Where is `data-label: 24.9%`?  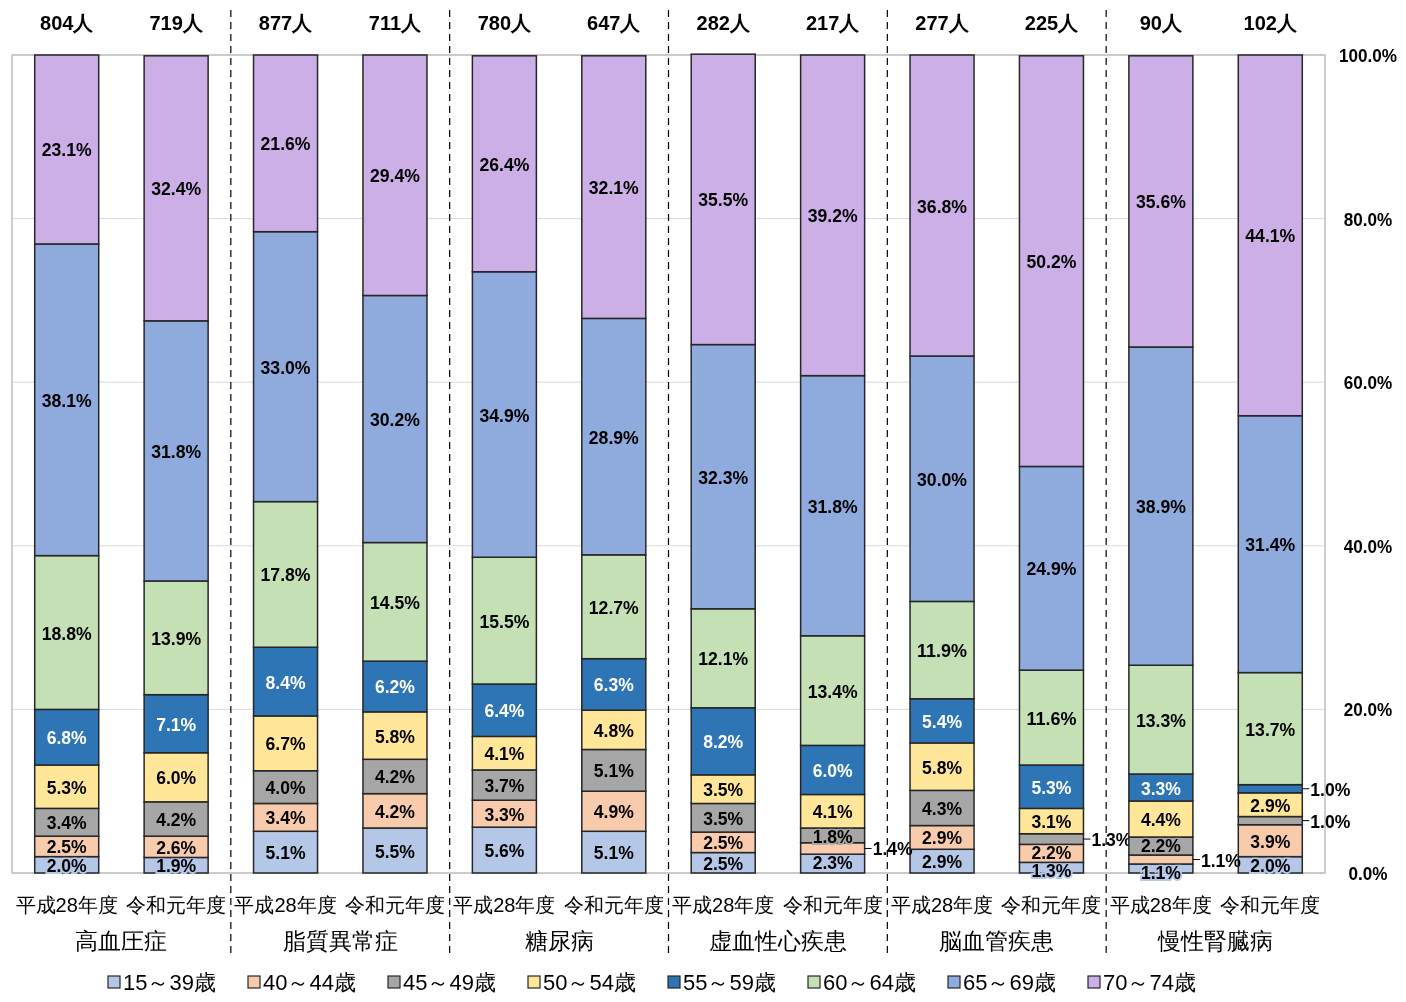
data-label: 24.9% is located at coordinates (1053, 569).